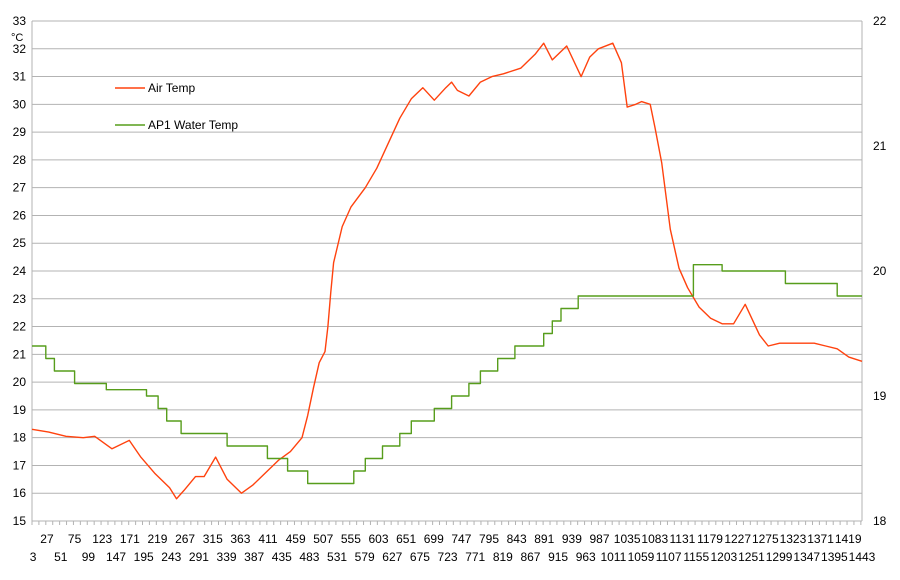  Describe the element at coordinates (185, 539) in the screenshot. I see `x-tick-label: 267` at that location.